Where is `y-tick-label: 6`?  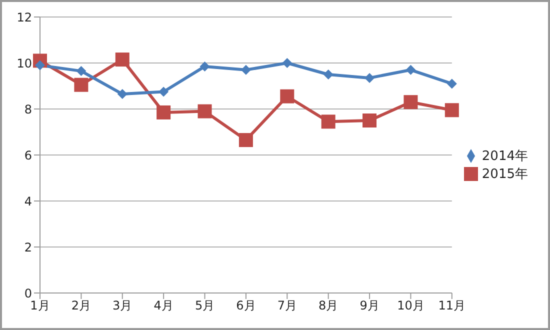 y-tick-label: 6 is located at coordinates (28, 155).